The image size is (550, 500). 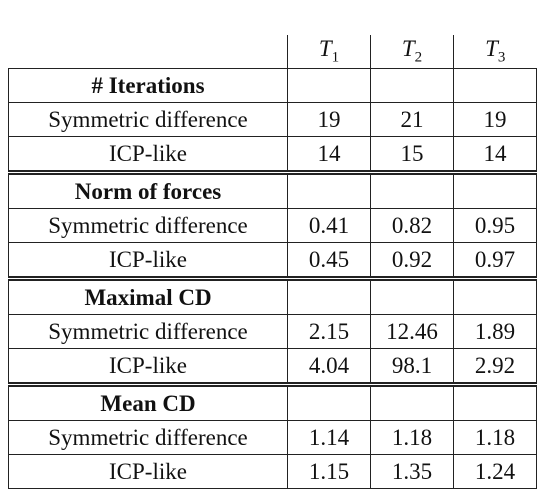 I want to click on value-cell: 0.95, so click(x=495, y=225).